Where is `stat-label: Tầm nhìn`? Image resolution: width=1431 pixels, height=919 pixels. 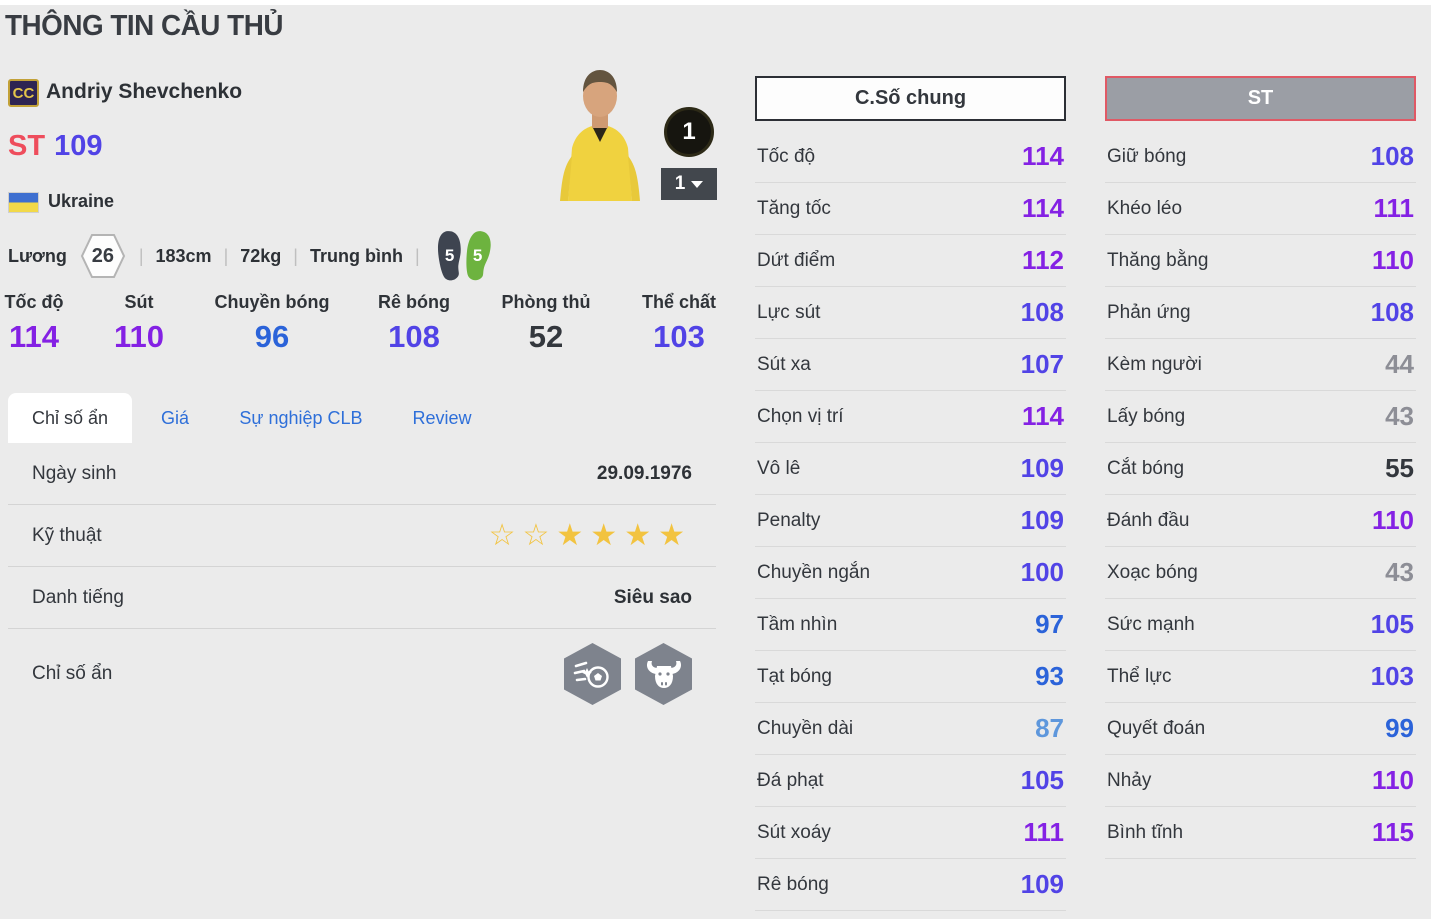
stat-label: Tầm nhìn is located at coordinates (797, 624).